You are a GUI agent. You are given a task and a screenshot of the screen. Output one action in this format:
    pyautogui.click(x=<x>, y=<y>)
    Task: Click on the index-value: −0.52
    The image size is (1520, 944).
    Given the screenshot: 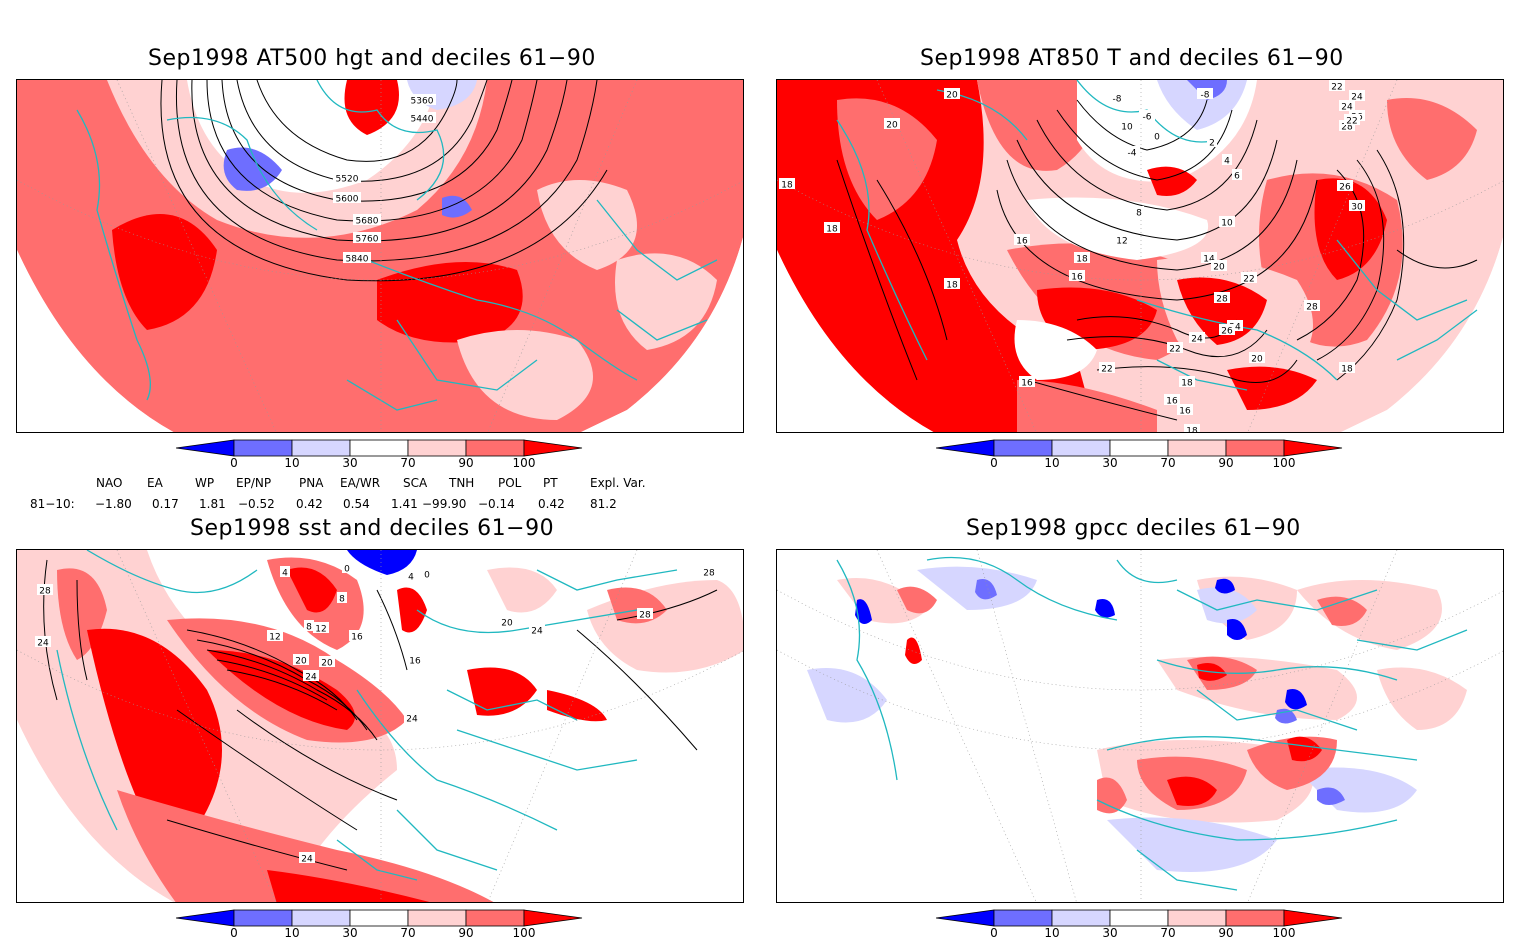 What is the action you would take?
    pyautogui.click(x=256, y=504)
    